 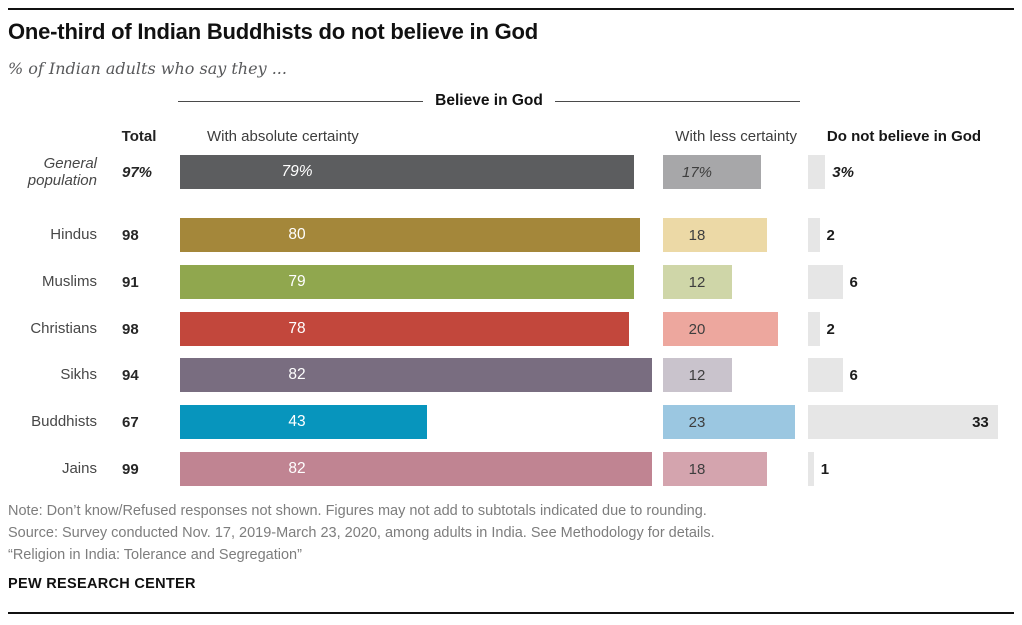 I want to click on less-certainty-value: 20, so click(x=697, y=329).